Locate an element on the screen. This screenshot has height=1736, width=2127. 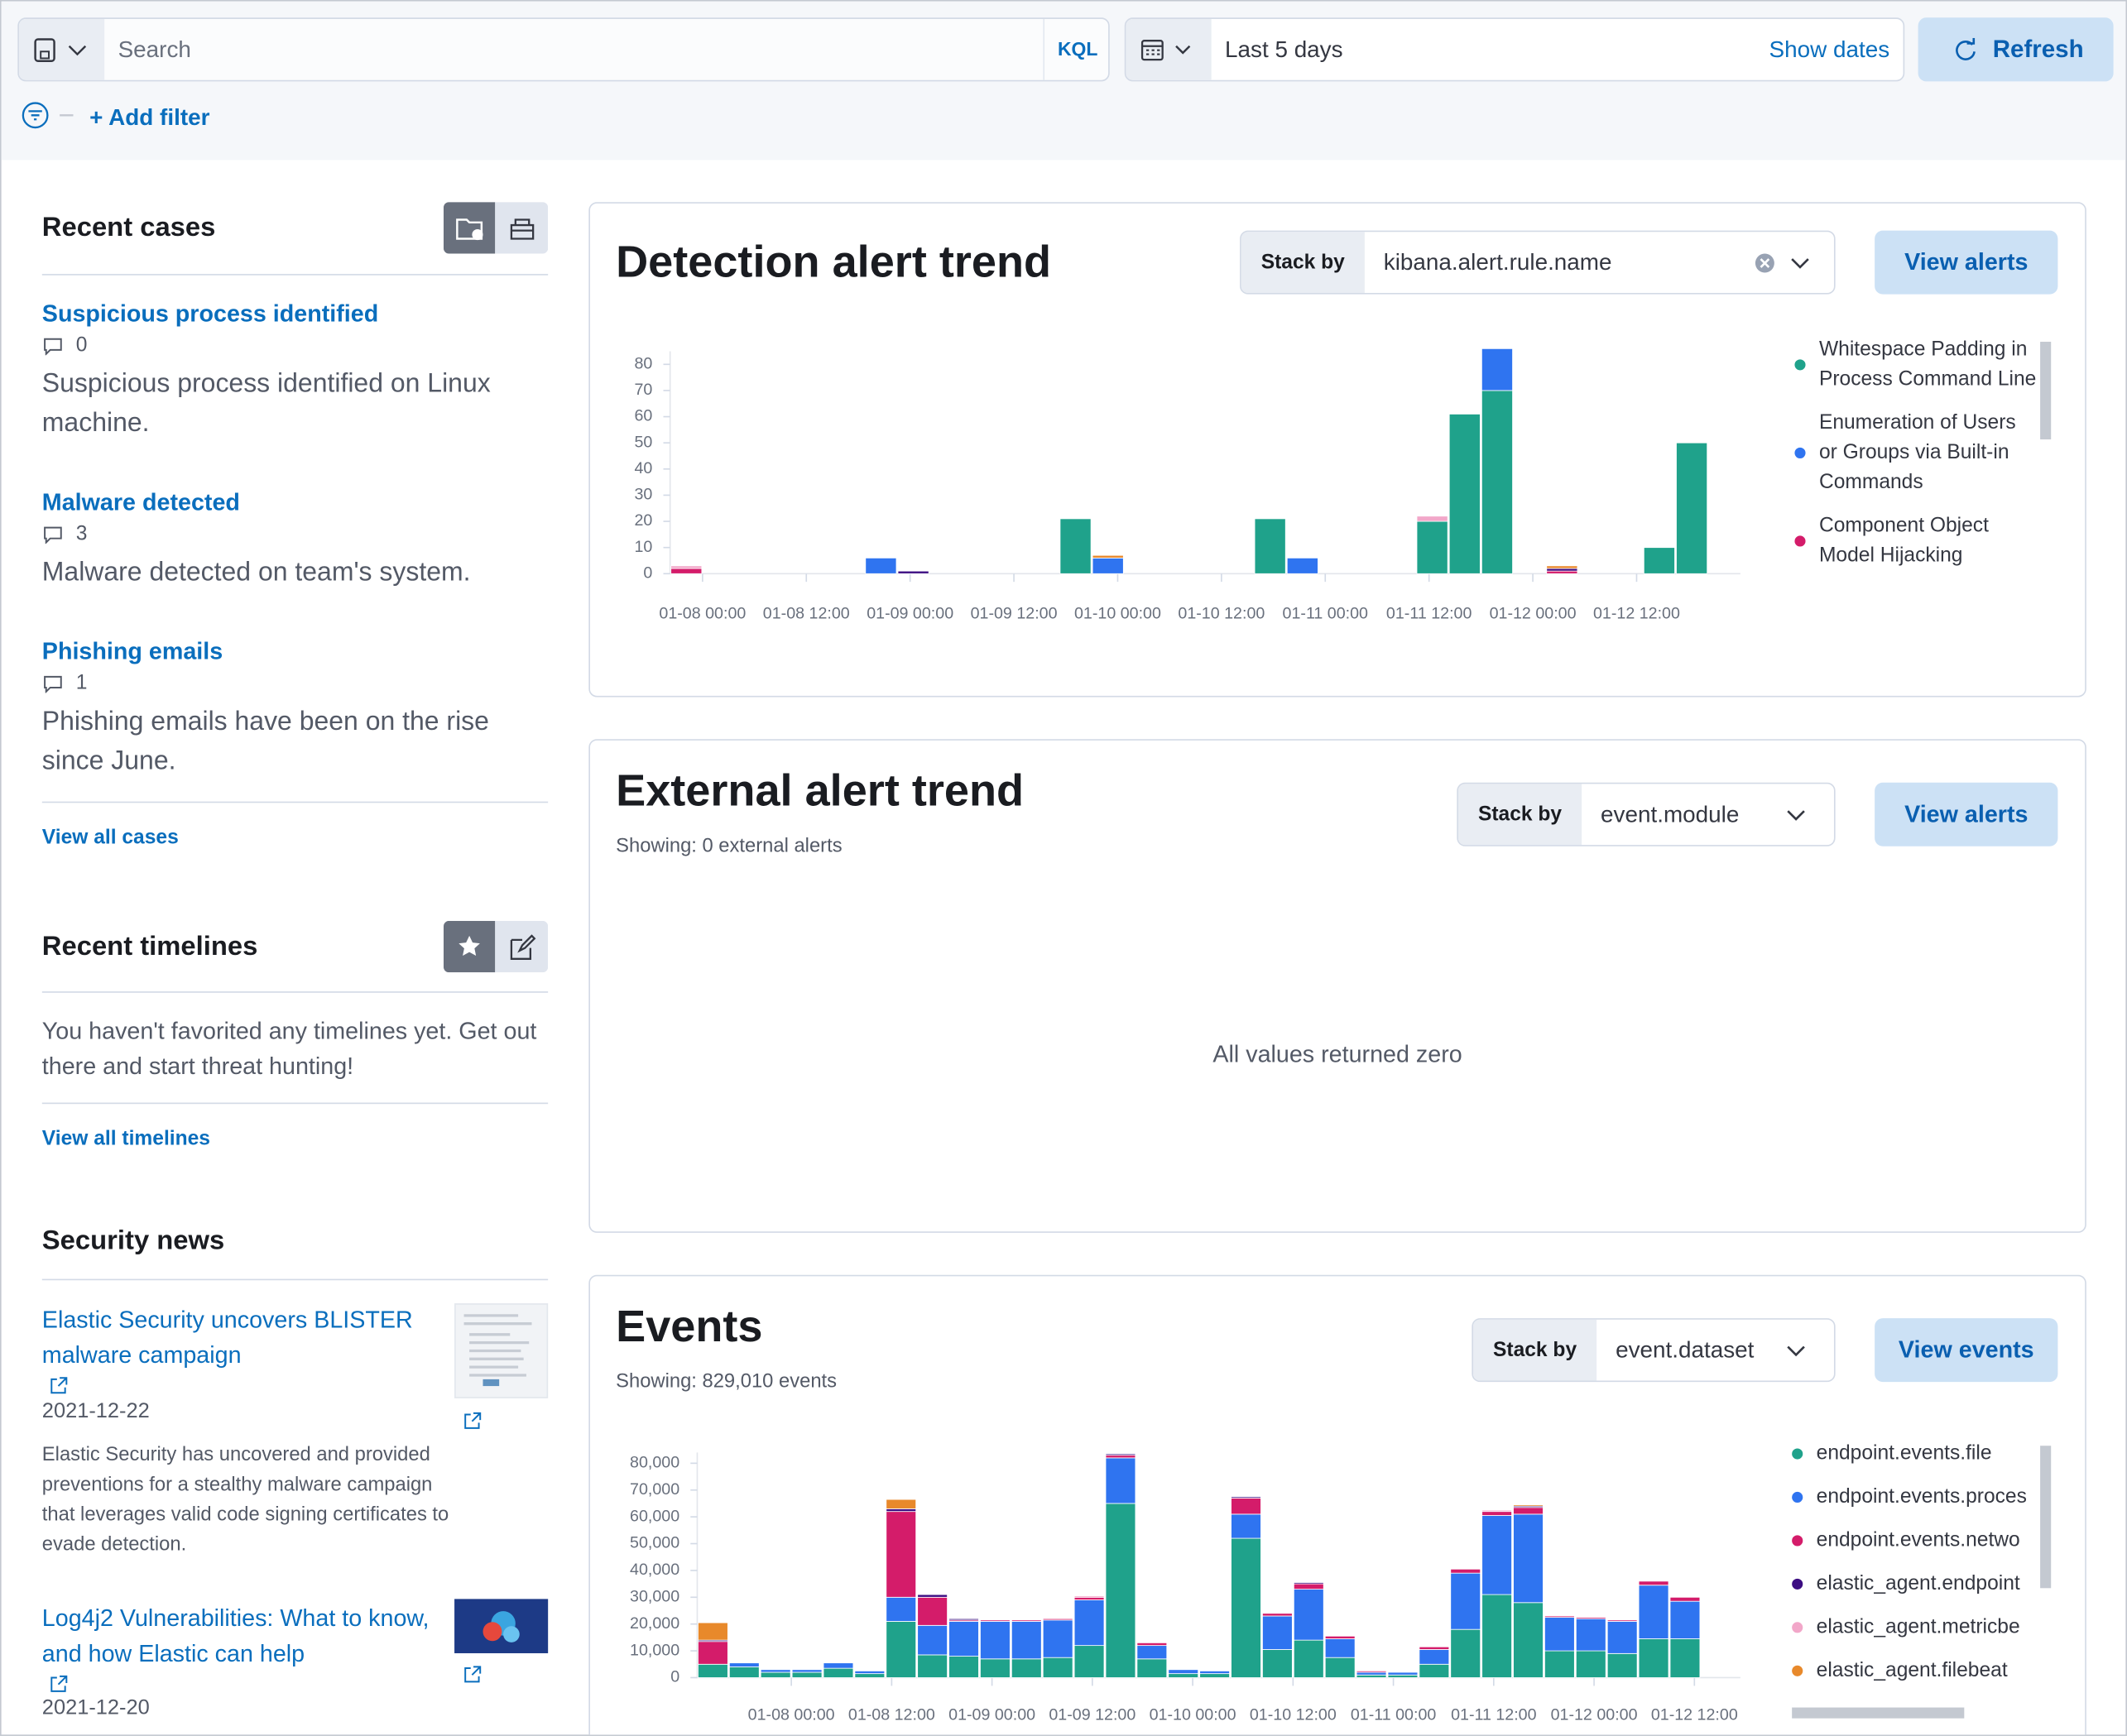
x-tick-label: 01-08 00:00 is located at coordinates (791, 1715).